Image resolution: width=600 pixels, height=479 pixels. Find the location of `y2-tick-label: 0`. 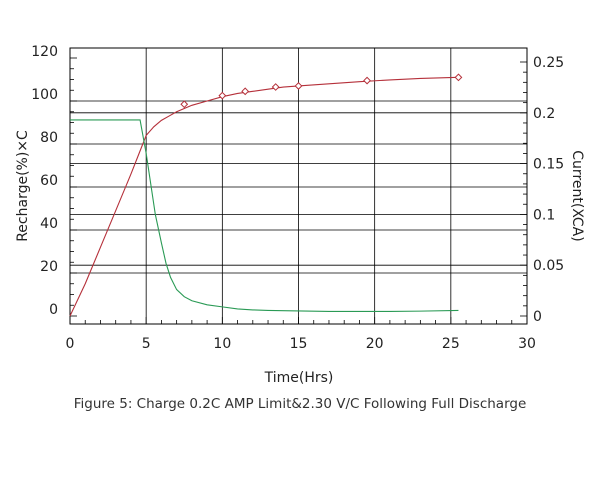

y2-tick-label: 0 is located at coordinates (537, 317).